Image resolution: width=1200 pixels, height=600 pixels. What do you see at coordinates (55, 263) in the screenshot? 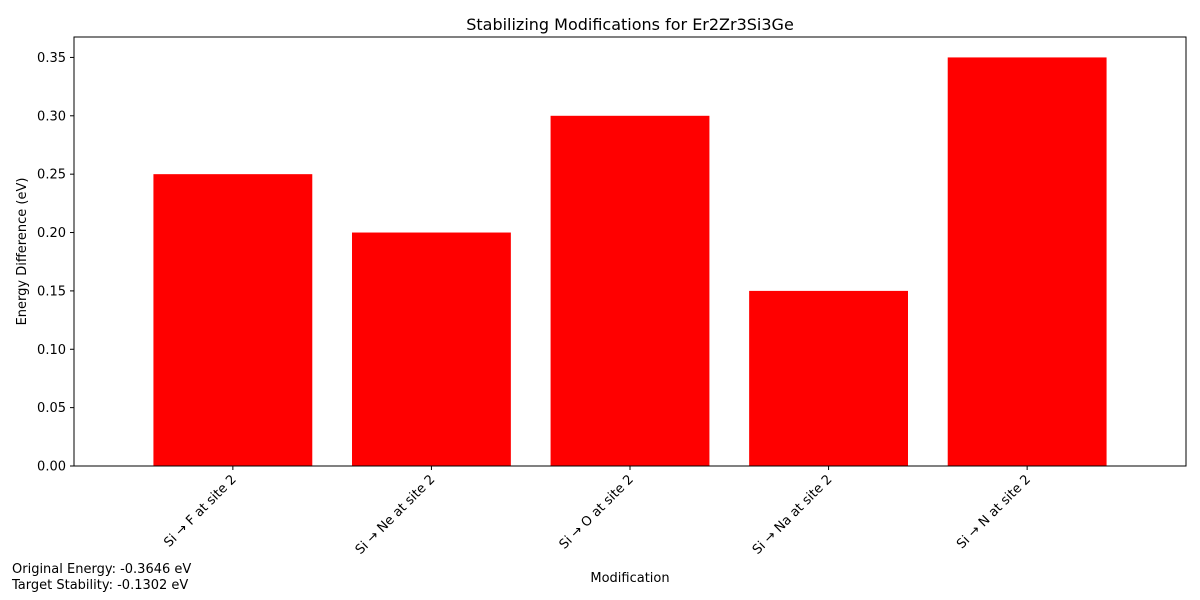
I see `y-axis: 0.00 0.05 0.10 0.15 0.20 0.25 0.30 0.35` at bounding box center [55, 263].